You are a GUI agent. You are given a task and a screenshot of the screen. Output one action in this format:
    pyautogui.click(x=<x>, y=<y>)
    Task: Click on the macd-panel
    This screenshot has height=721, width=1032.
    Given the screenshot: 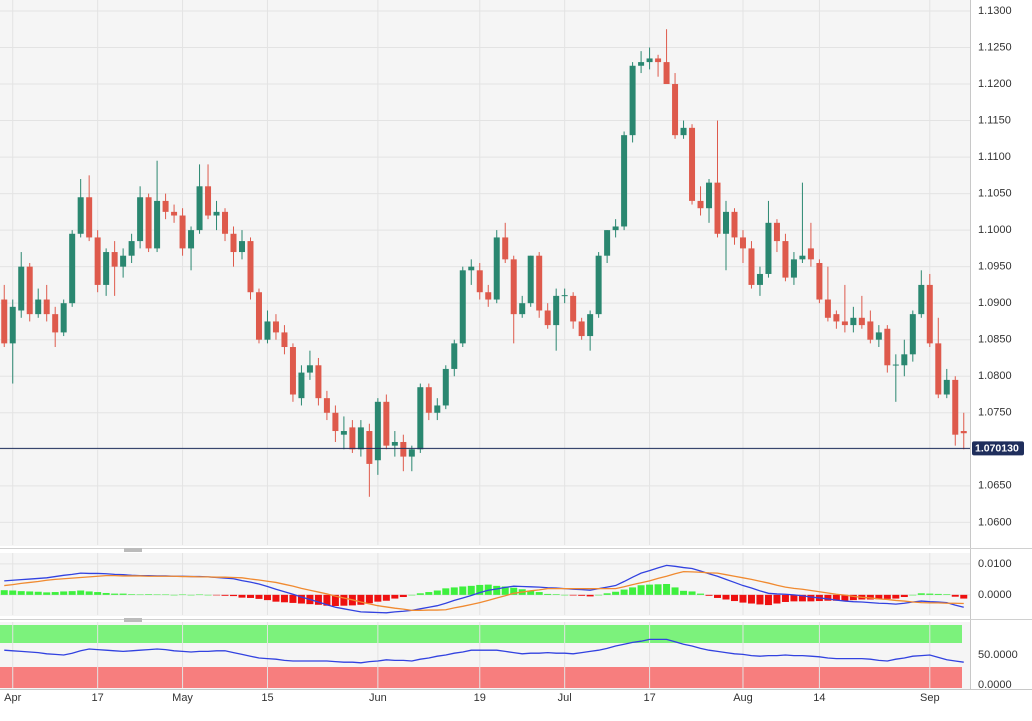 What is the action you would take?
    pyautogui.click(x=485, y=584)
    